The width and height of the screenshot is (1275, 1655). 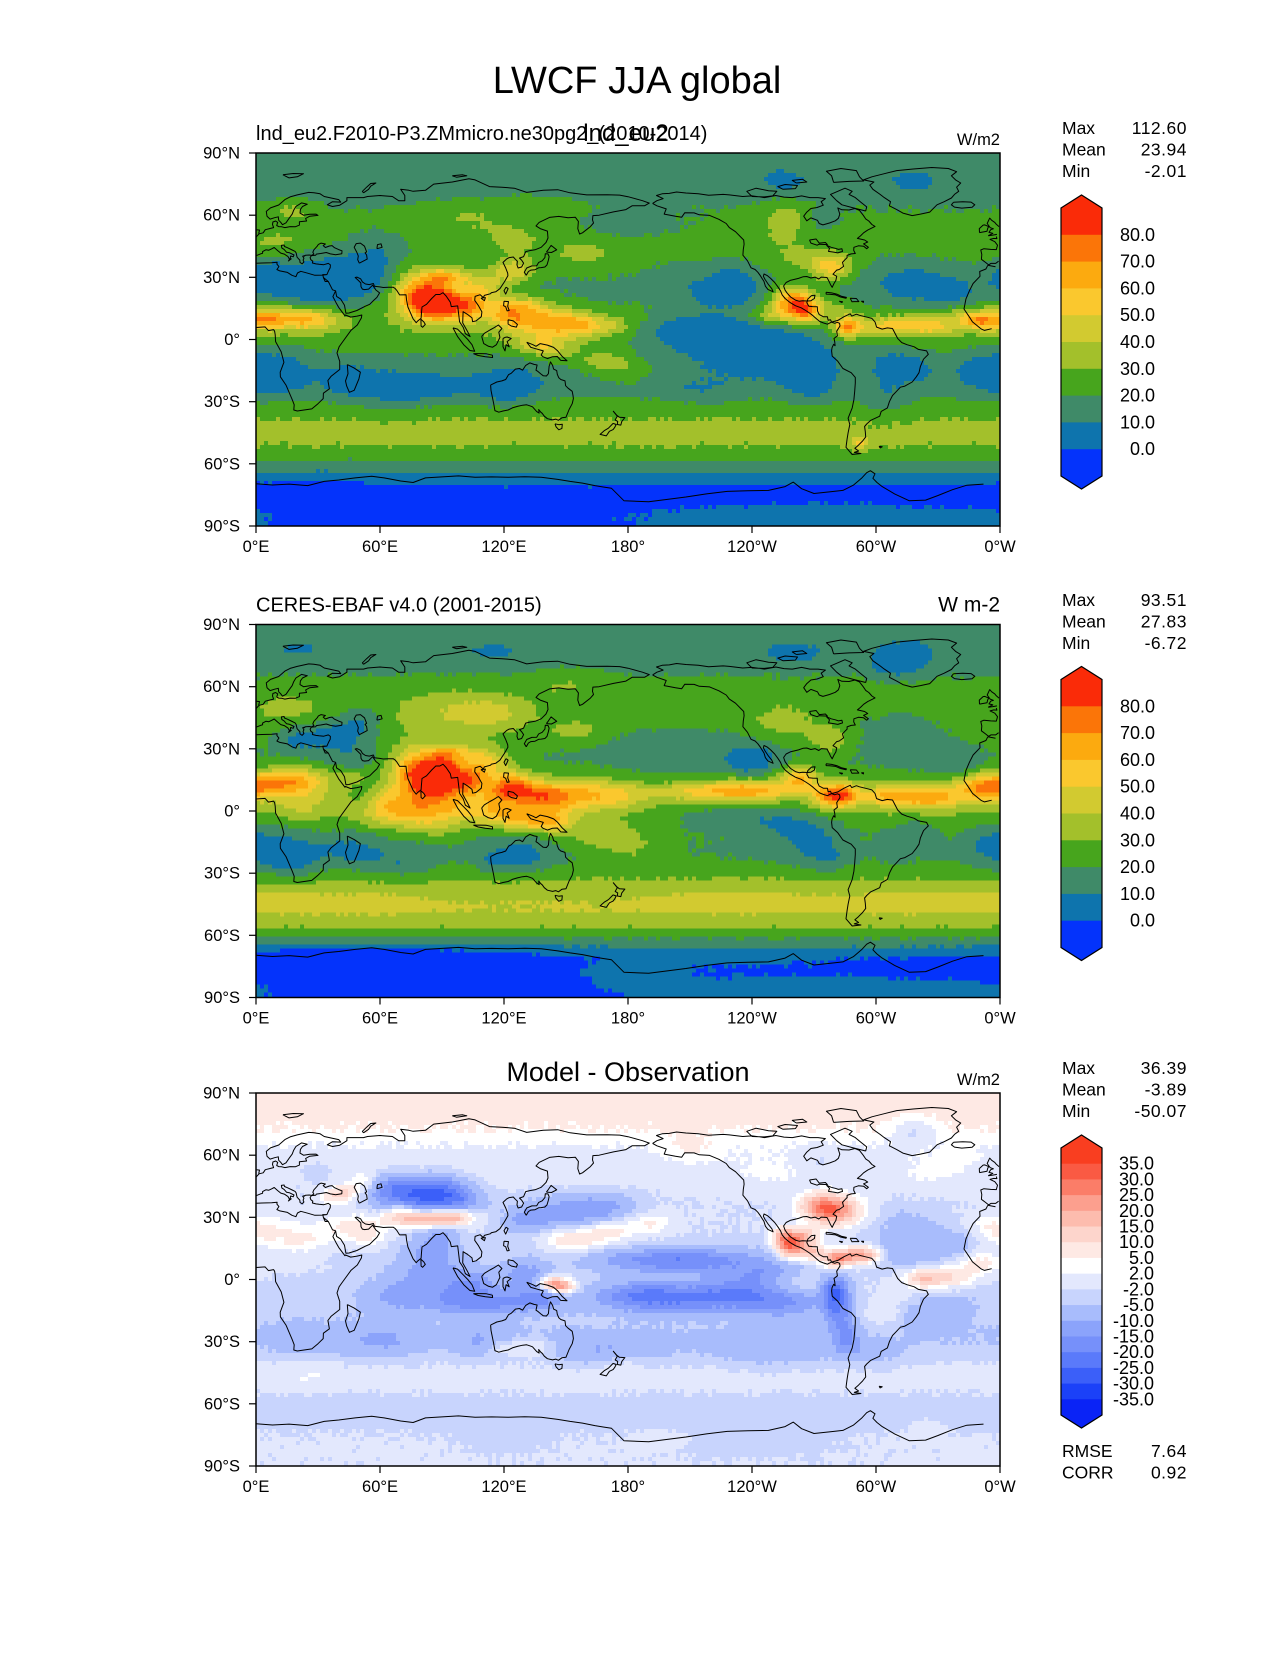 I want to click on svg-text: -30.0, so click(x=1133, y=1384).